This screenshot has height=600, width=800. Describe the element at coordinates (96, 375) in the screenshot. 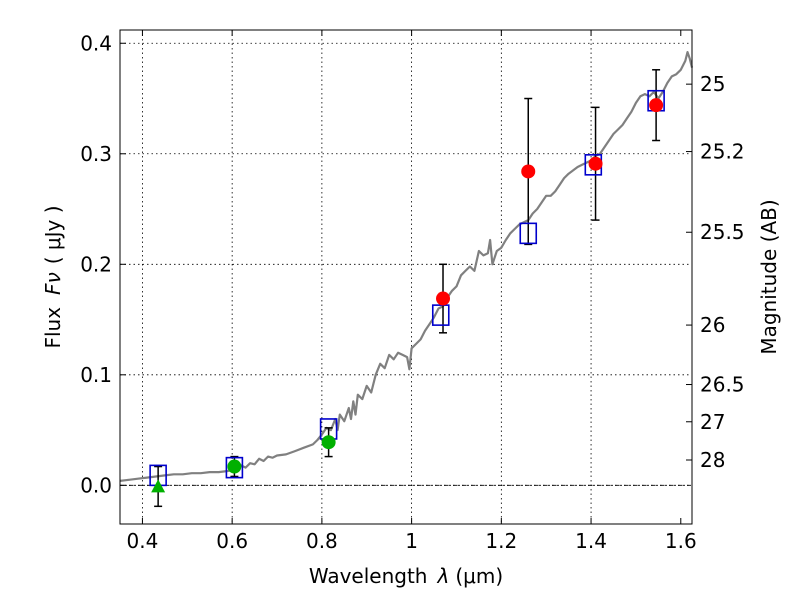

I see `y-tick-label: 0.1` at that location.